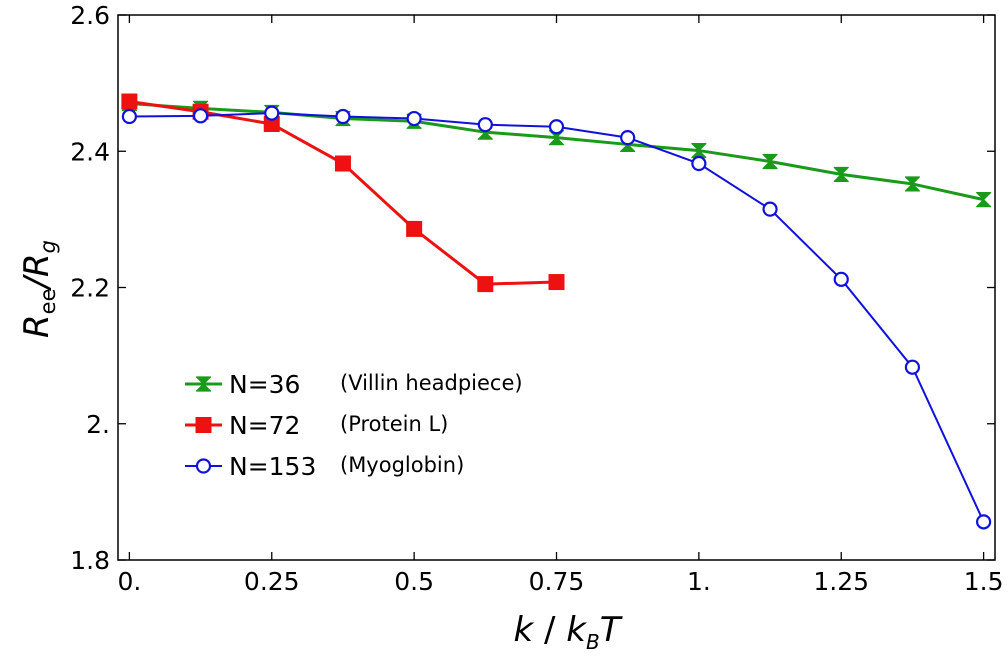 The height and width of the screenshot is (657, 1008). Describe the element at coordinates (524, 630) in the screenshot. I see `x-label-k: k` at that location.